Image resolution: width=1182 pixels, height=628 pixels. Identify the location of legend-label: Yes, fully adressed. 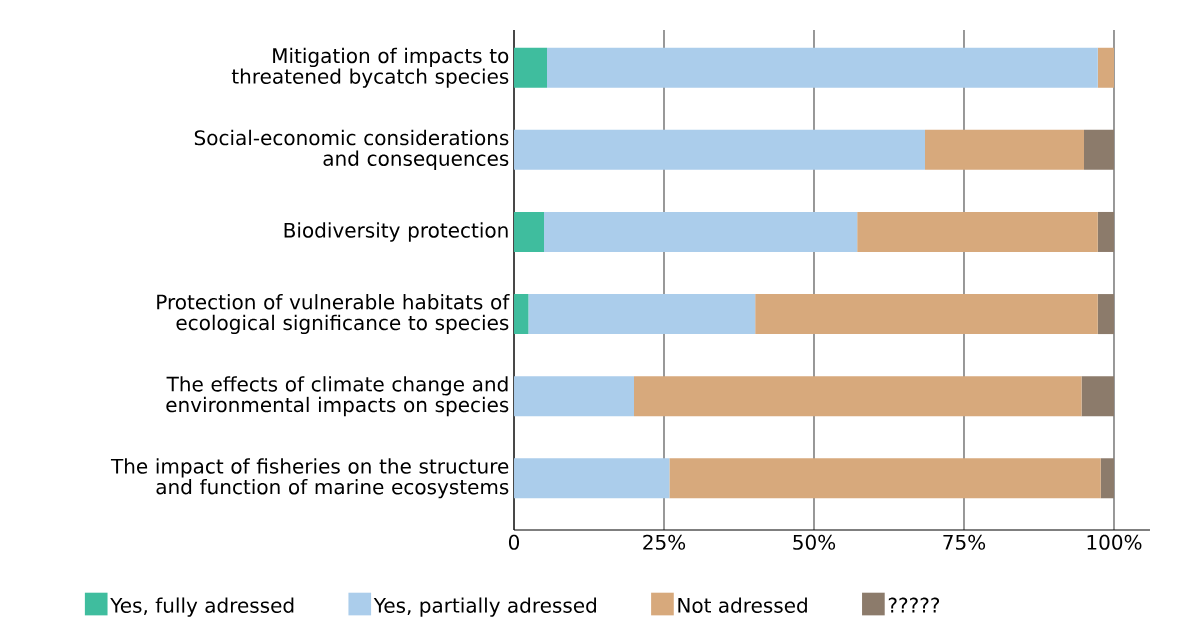
(202, 607).